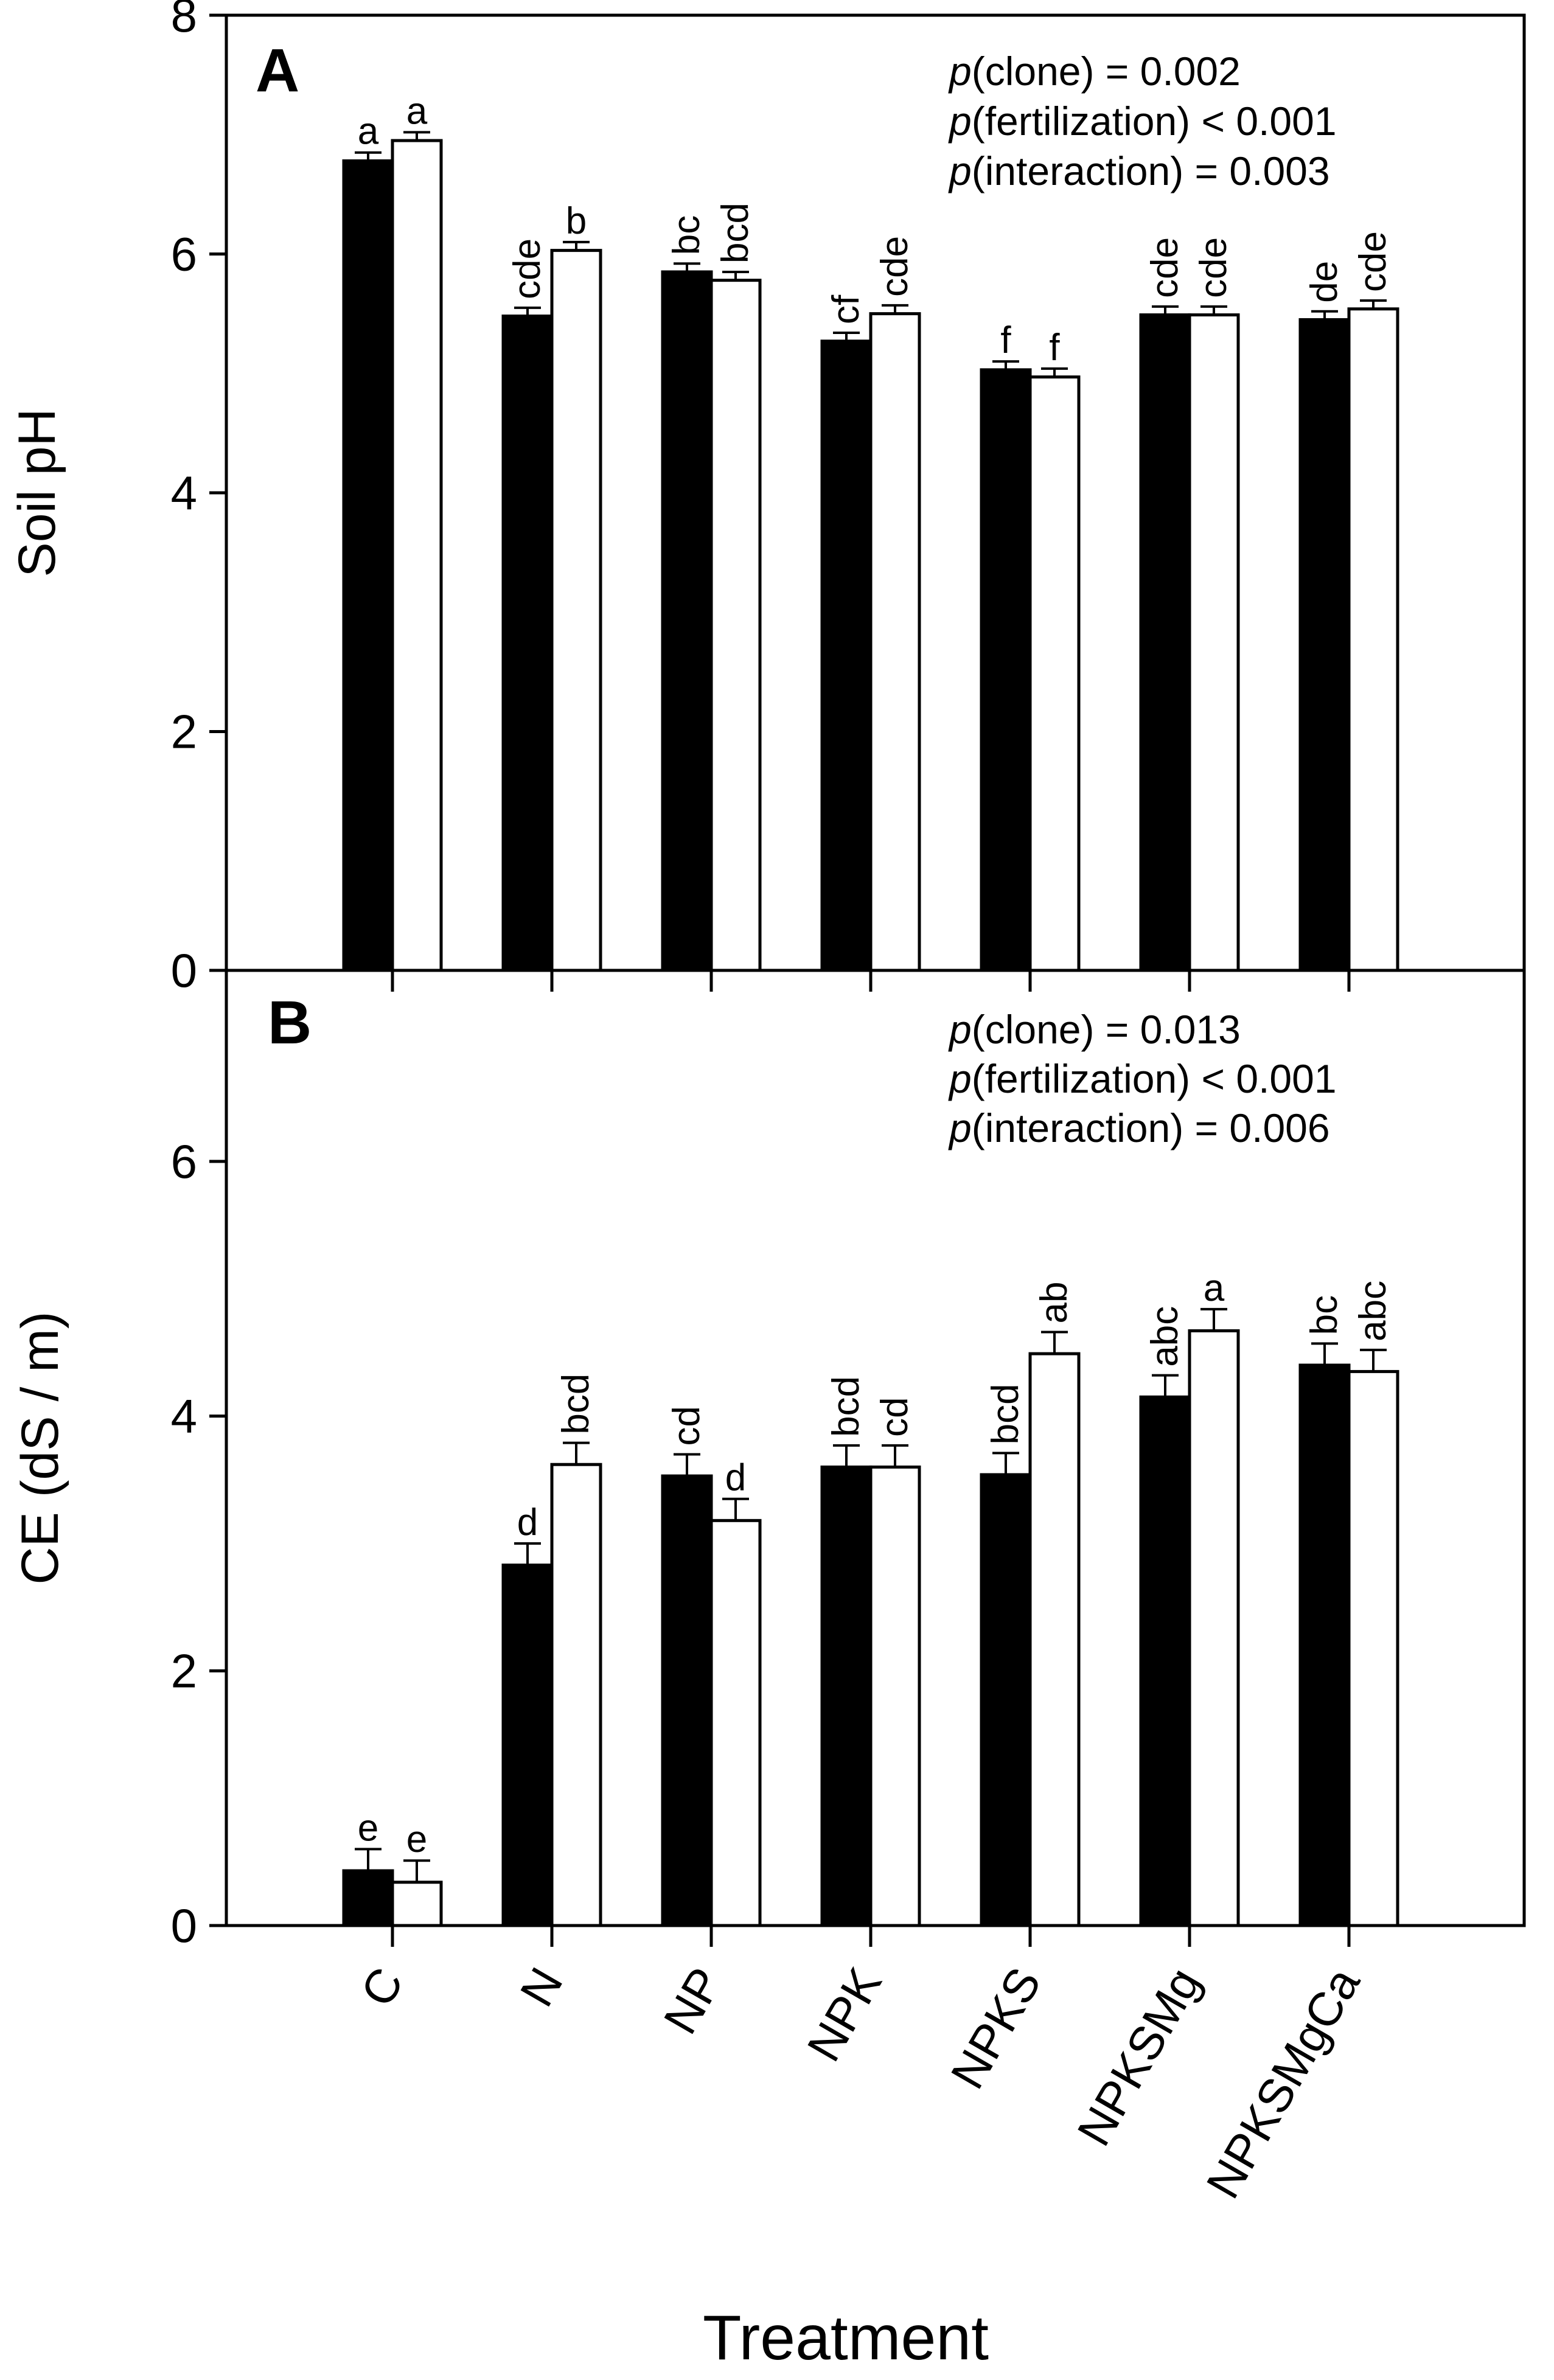  I want to click on y-tick-label: 8, so click(184, 21).